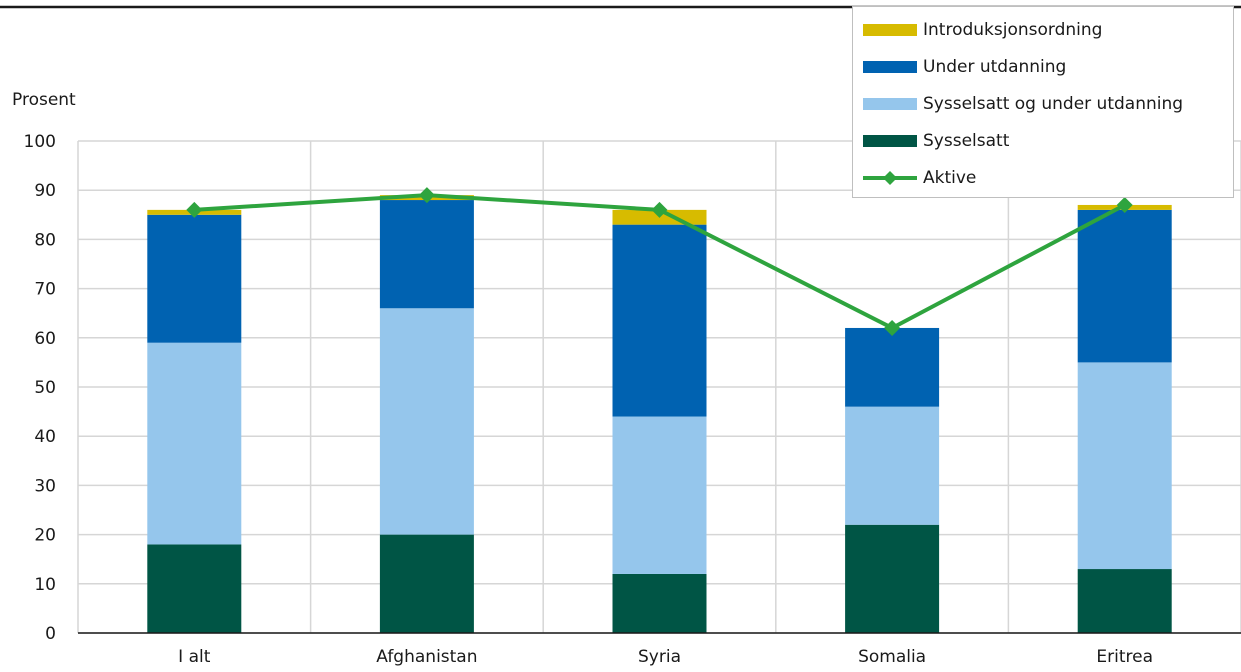 The width and height of the screenshot is (1241, 672). I want to click on y-tick-label: 30, so click(45, 486).